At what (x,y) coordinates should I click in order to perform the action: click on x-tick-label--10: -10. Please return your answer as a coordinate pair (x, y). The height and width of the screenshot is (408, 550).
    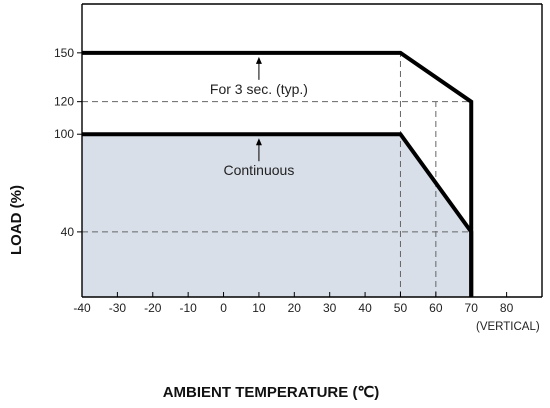
    Looking at the image, I should click on (188, 308).